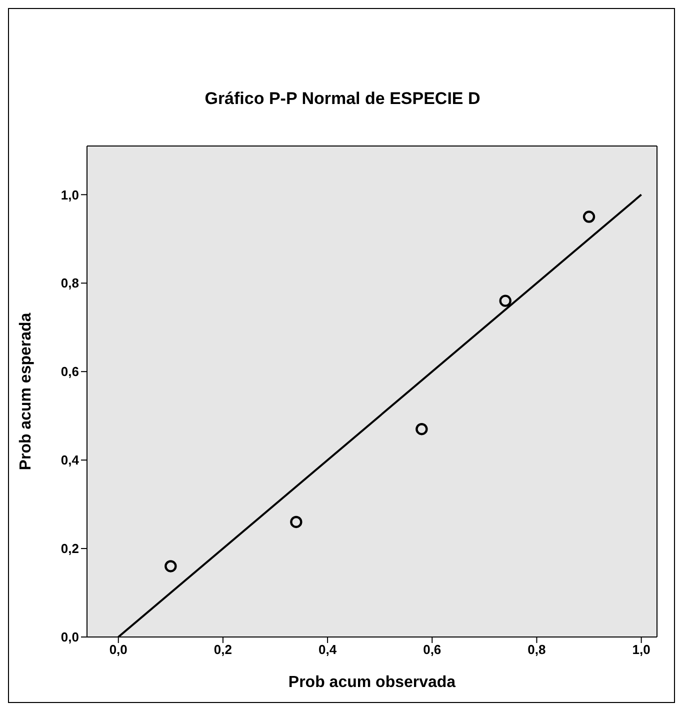 Image resolution: width=683 pixels, height=711 pixels. Describe the element at coordinates (432, 650) in the screenshot. I see `x-tick-label: 0,6` at that location.